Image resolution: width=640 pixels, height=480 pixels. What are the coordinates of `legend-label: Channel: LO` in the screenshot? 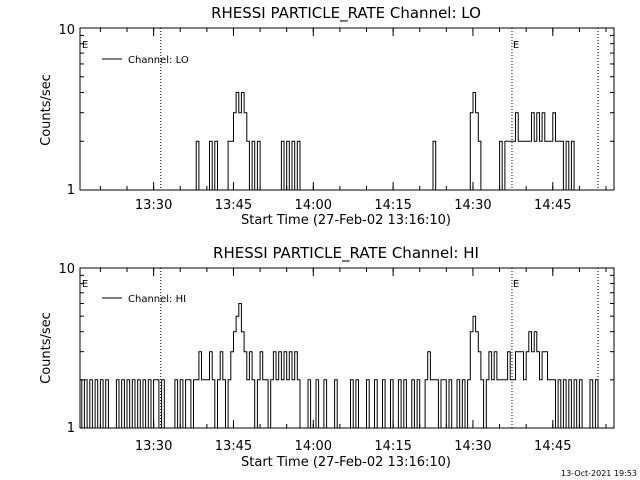 It's located at (158, 60).